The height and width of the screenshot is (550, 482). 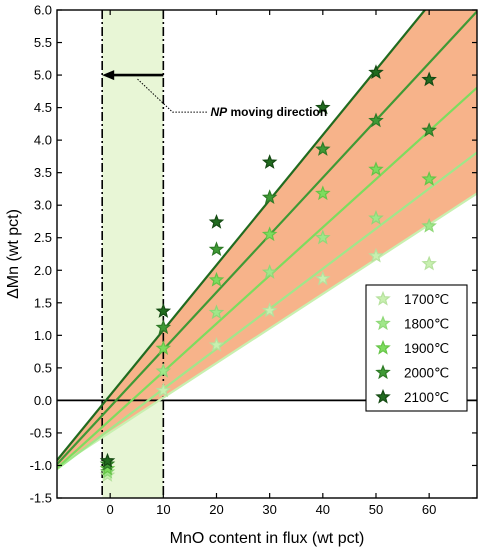 I want to click on legend: 1700℃ 1800℃ 1900℃ 2000℃ 2100℃, so click(x=416, y=348).